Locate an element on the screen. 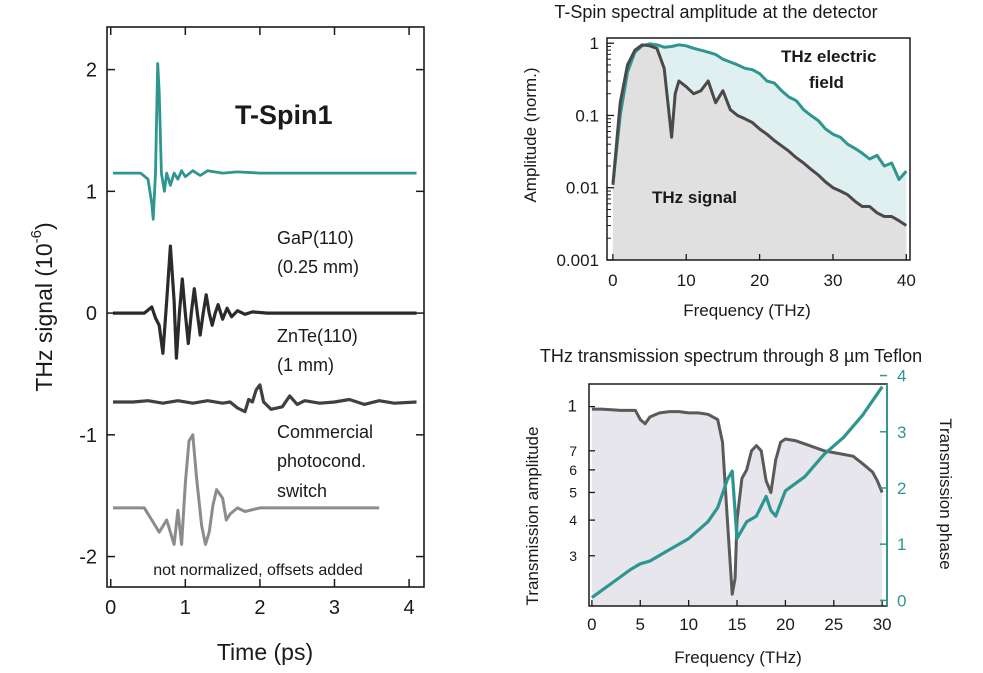 This screenshot has width=983, height=673. series-line-electric-field is located at coordinates (759, 113).